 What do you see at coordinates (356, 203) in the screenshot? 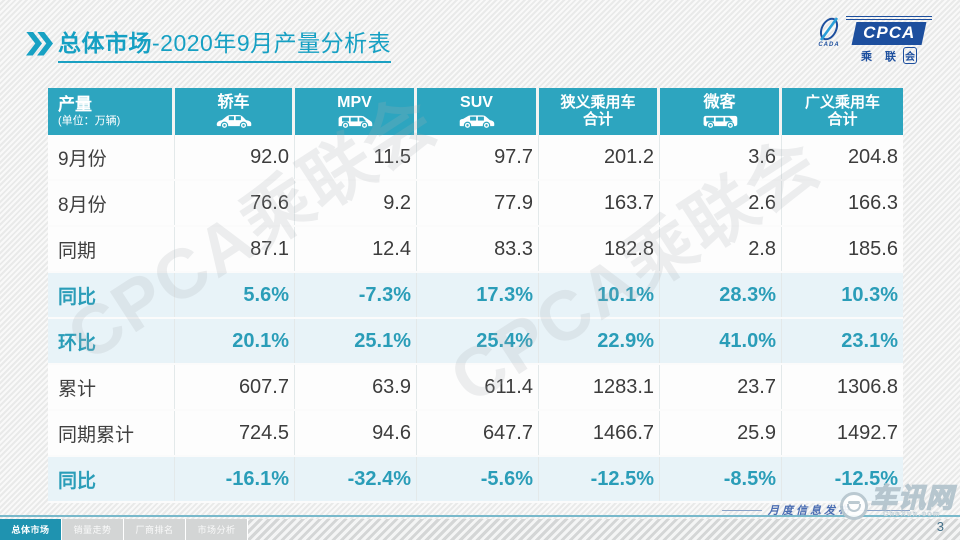
I see `table-cell: 9.2` at bounding box center [356, 203].